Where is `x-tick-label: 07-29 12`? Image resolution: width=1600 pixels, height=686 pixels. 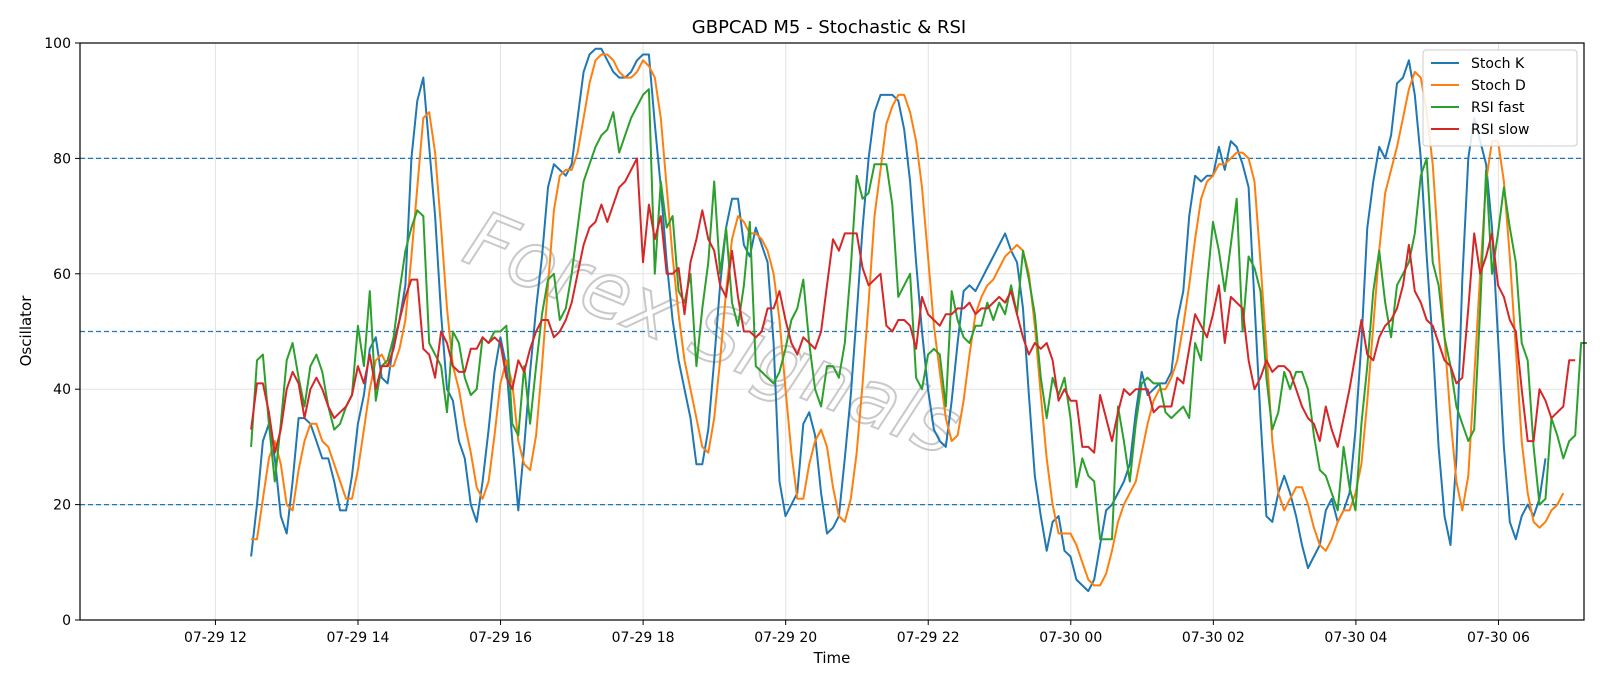 x-tick-label: 07-29 12 is located at coordinates (215, 638).